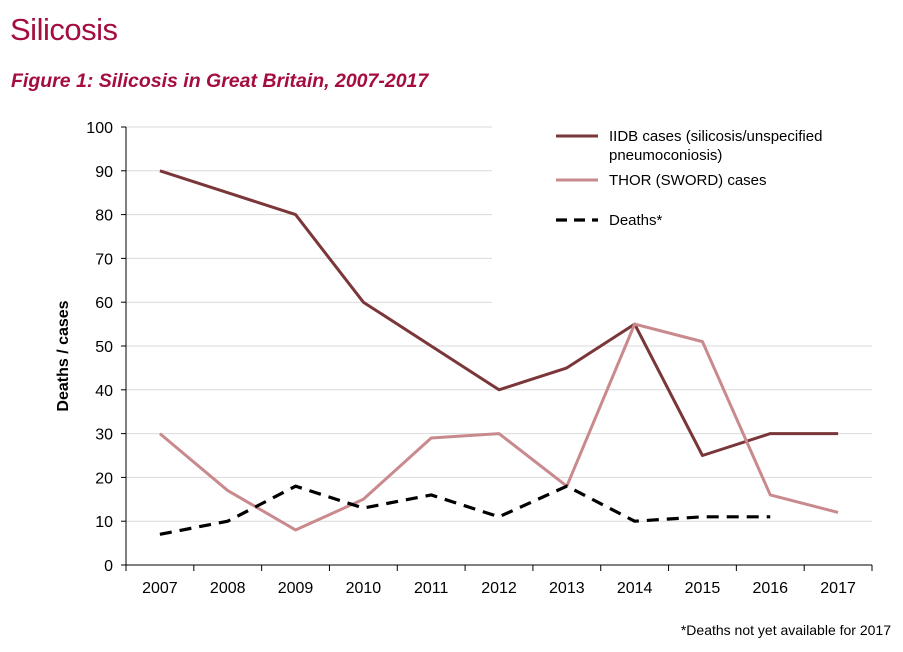 The width and height of the screenshot is (903, 652). What do you see at coordinates (364, 588) in the screenshot?
I see `x-tick-label: 2010` at bounding box center [364, 588].